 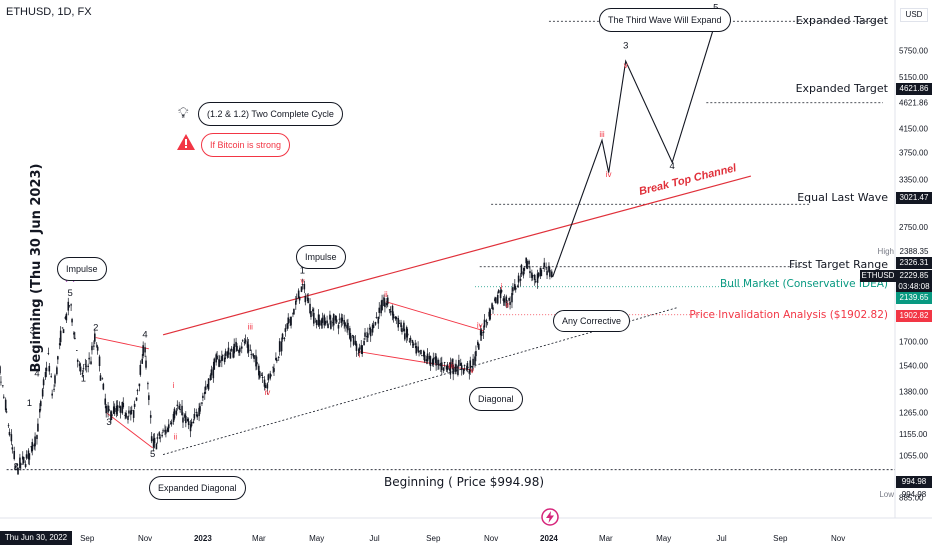 What do you see at coordinates (914, 287) in the screenshot?
I see `countdown-tag: 03:48:08` at bounding box center [914, 287].